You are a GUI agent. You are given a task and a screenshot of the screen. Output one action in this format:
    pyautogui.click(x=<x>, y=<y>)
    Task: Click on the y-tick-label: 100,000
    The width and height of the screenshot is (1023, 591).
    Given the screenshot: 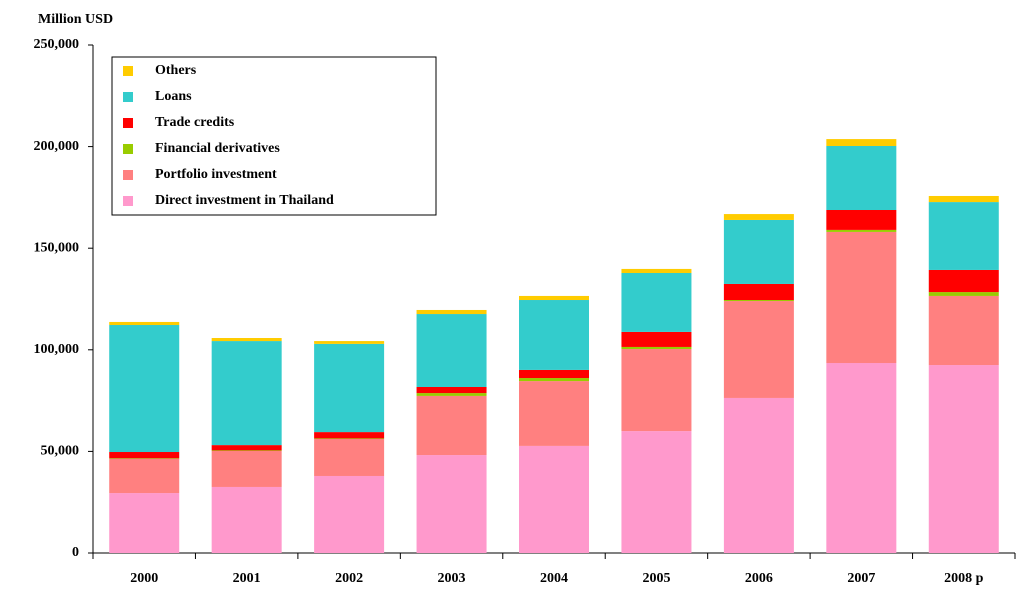 What is the action you would take?
    pyautogui.click(x=57, y=349)
    